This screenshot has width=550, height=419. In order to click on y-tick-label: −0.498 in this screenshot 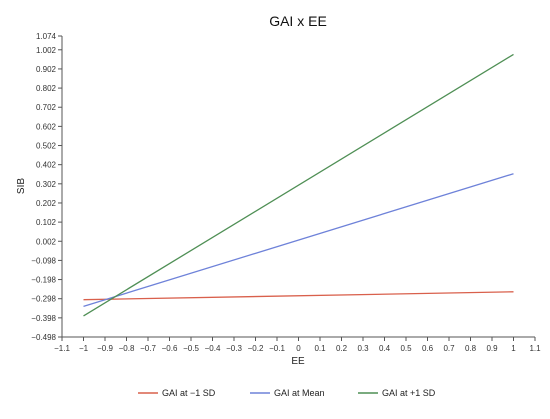, I will do `click(43, 337)`.